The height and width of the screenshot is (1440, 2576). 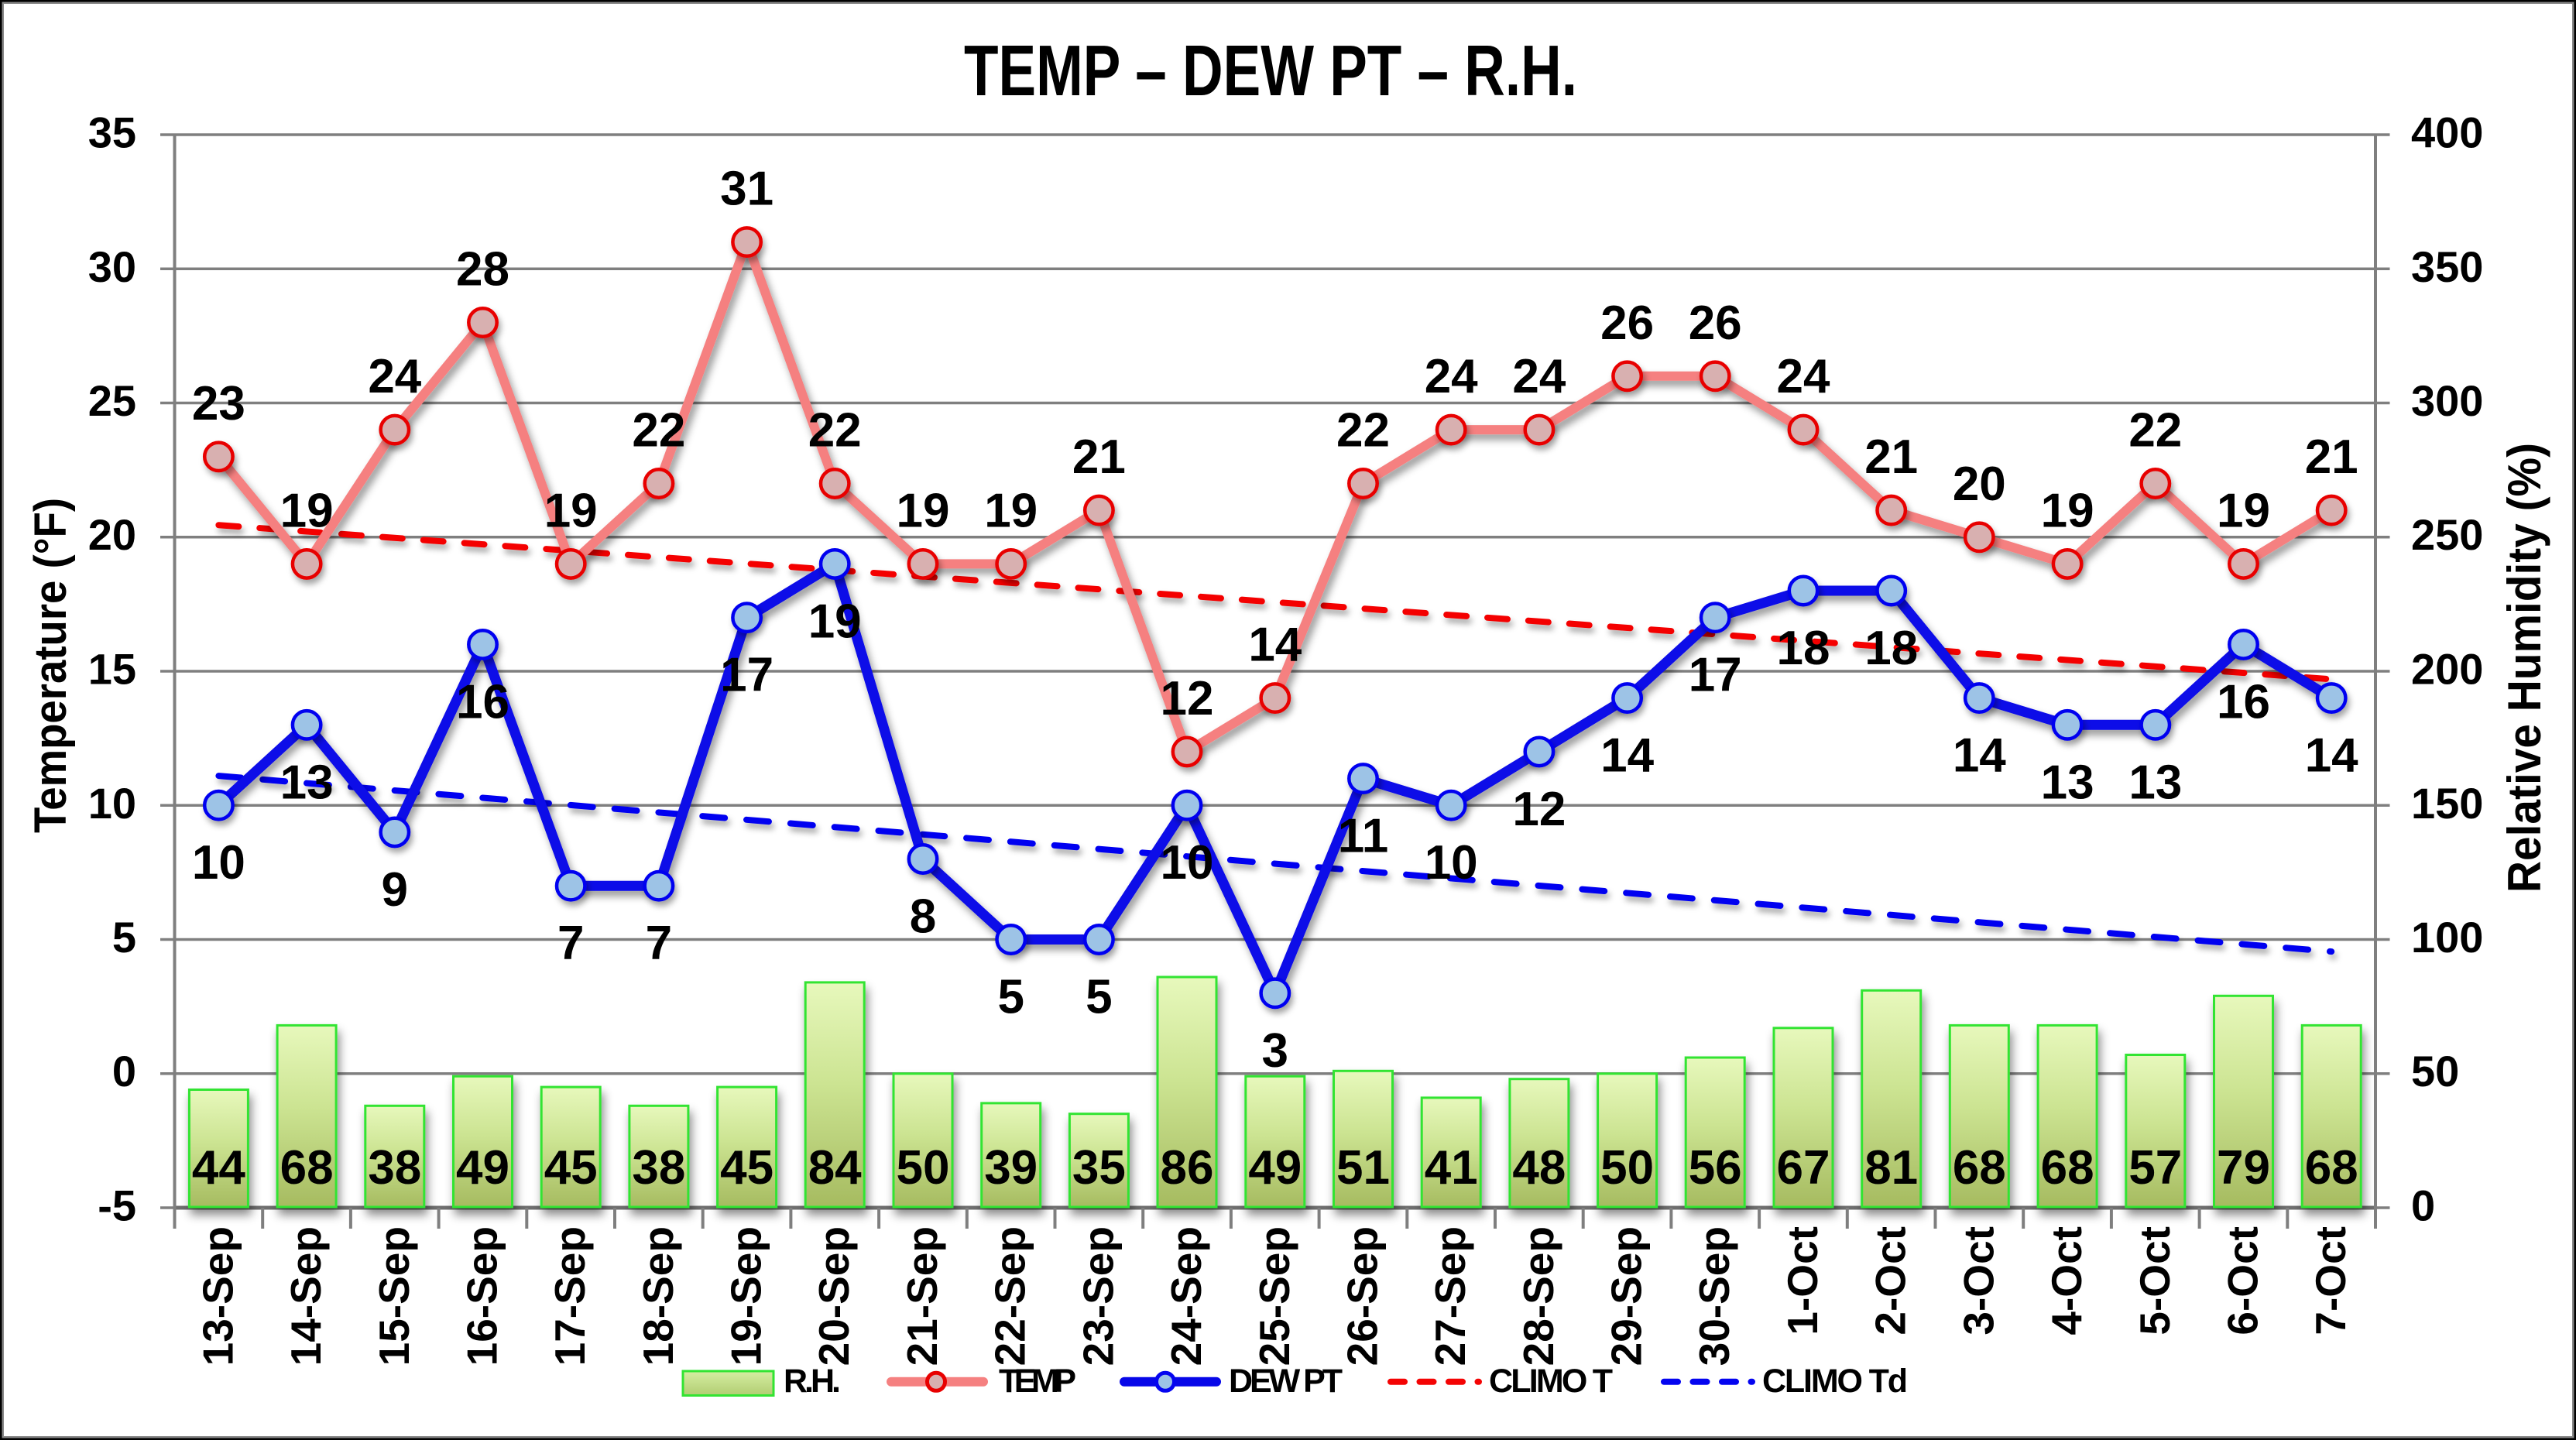 What do you see at coordinates (658, 1296) in the screenshot?
I see `svg-text: 18-Sep` at bounding box center [658, 1296].